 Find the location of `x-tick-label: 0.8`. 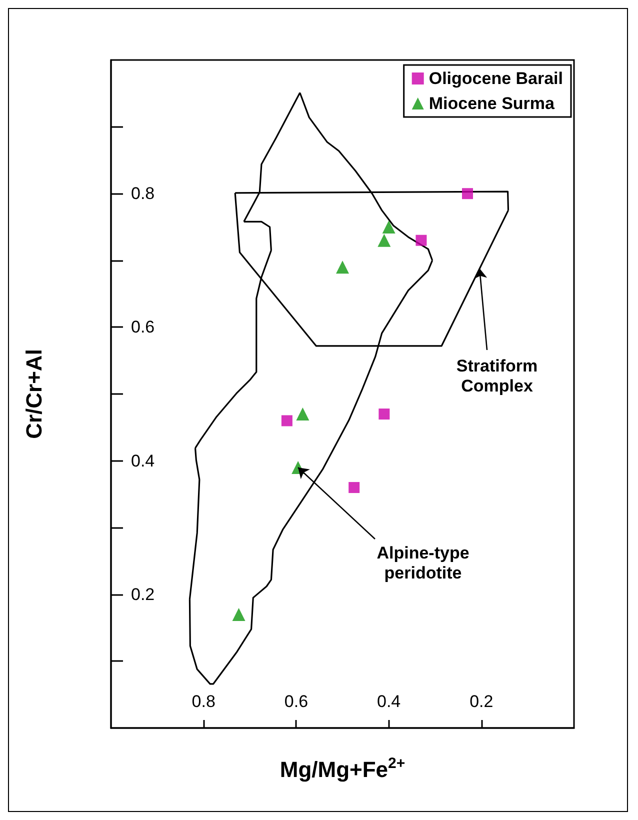

x-tick-label: 0.8 is located at coordinates (204, 701).